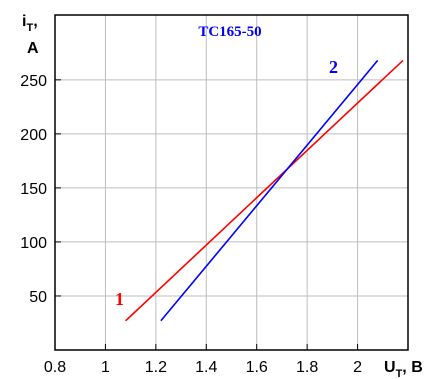 The height and width of the screenshot is (379, 431). I want to click on y-axis-unit: A, so click(33, 48).